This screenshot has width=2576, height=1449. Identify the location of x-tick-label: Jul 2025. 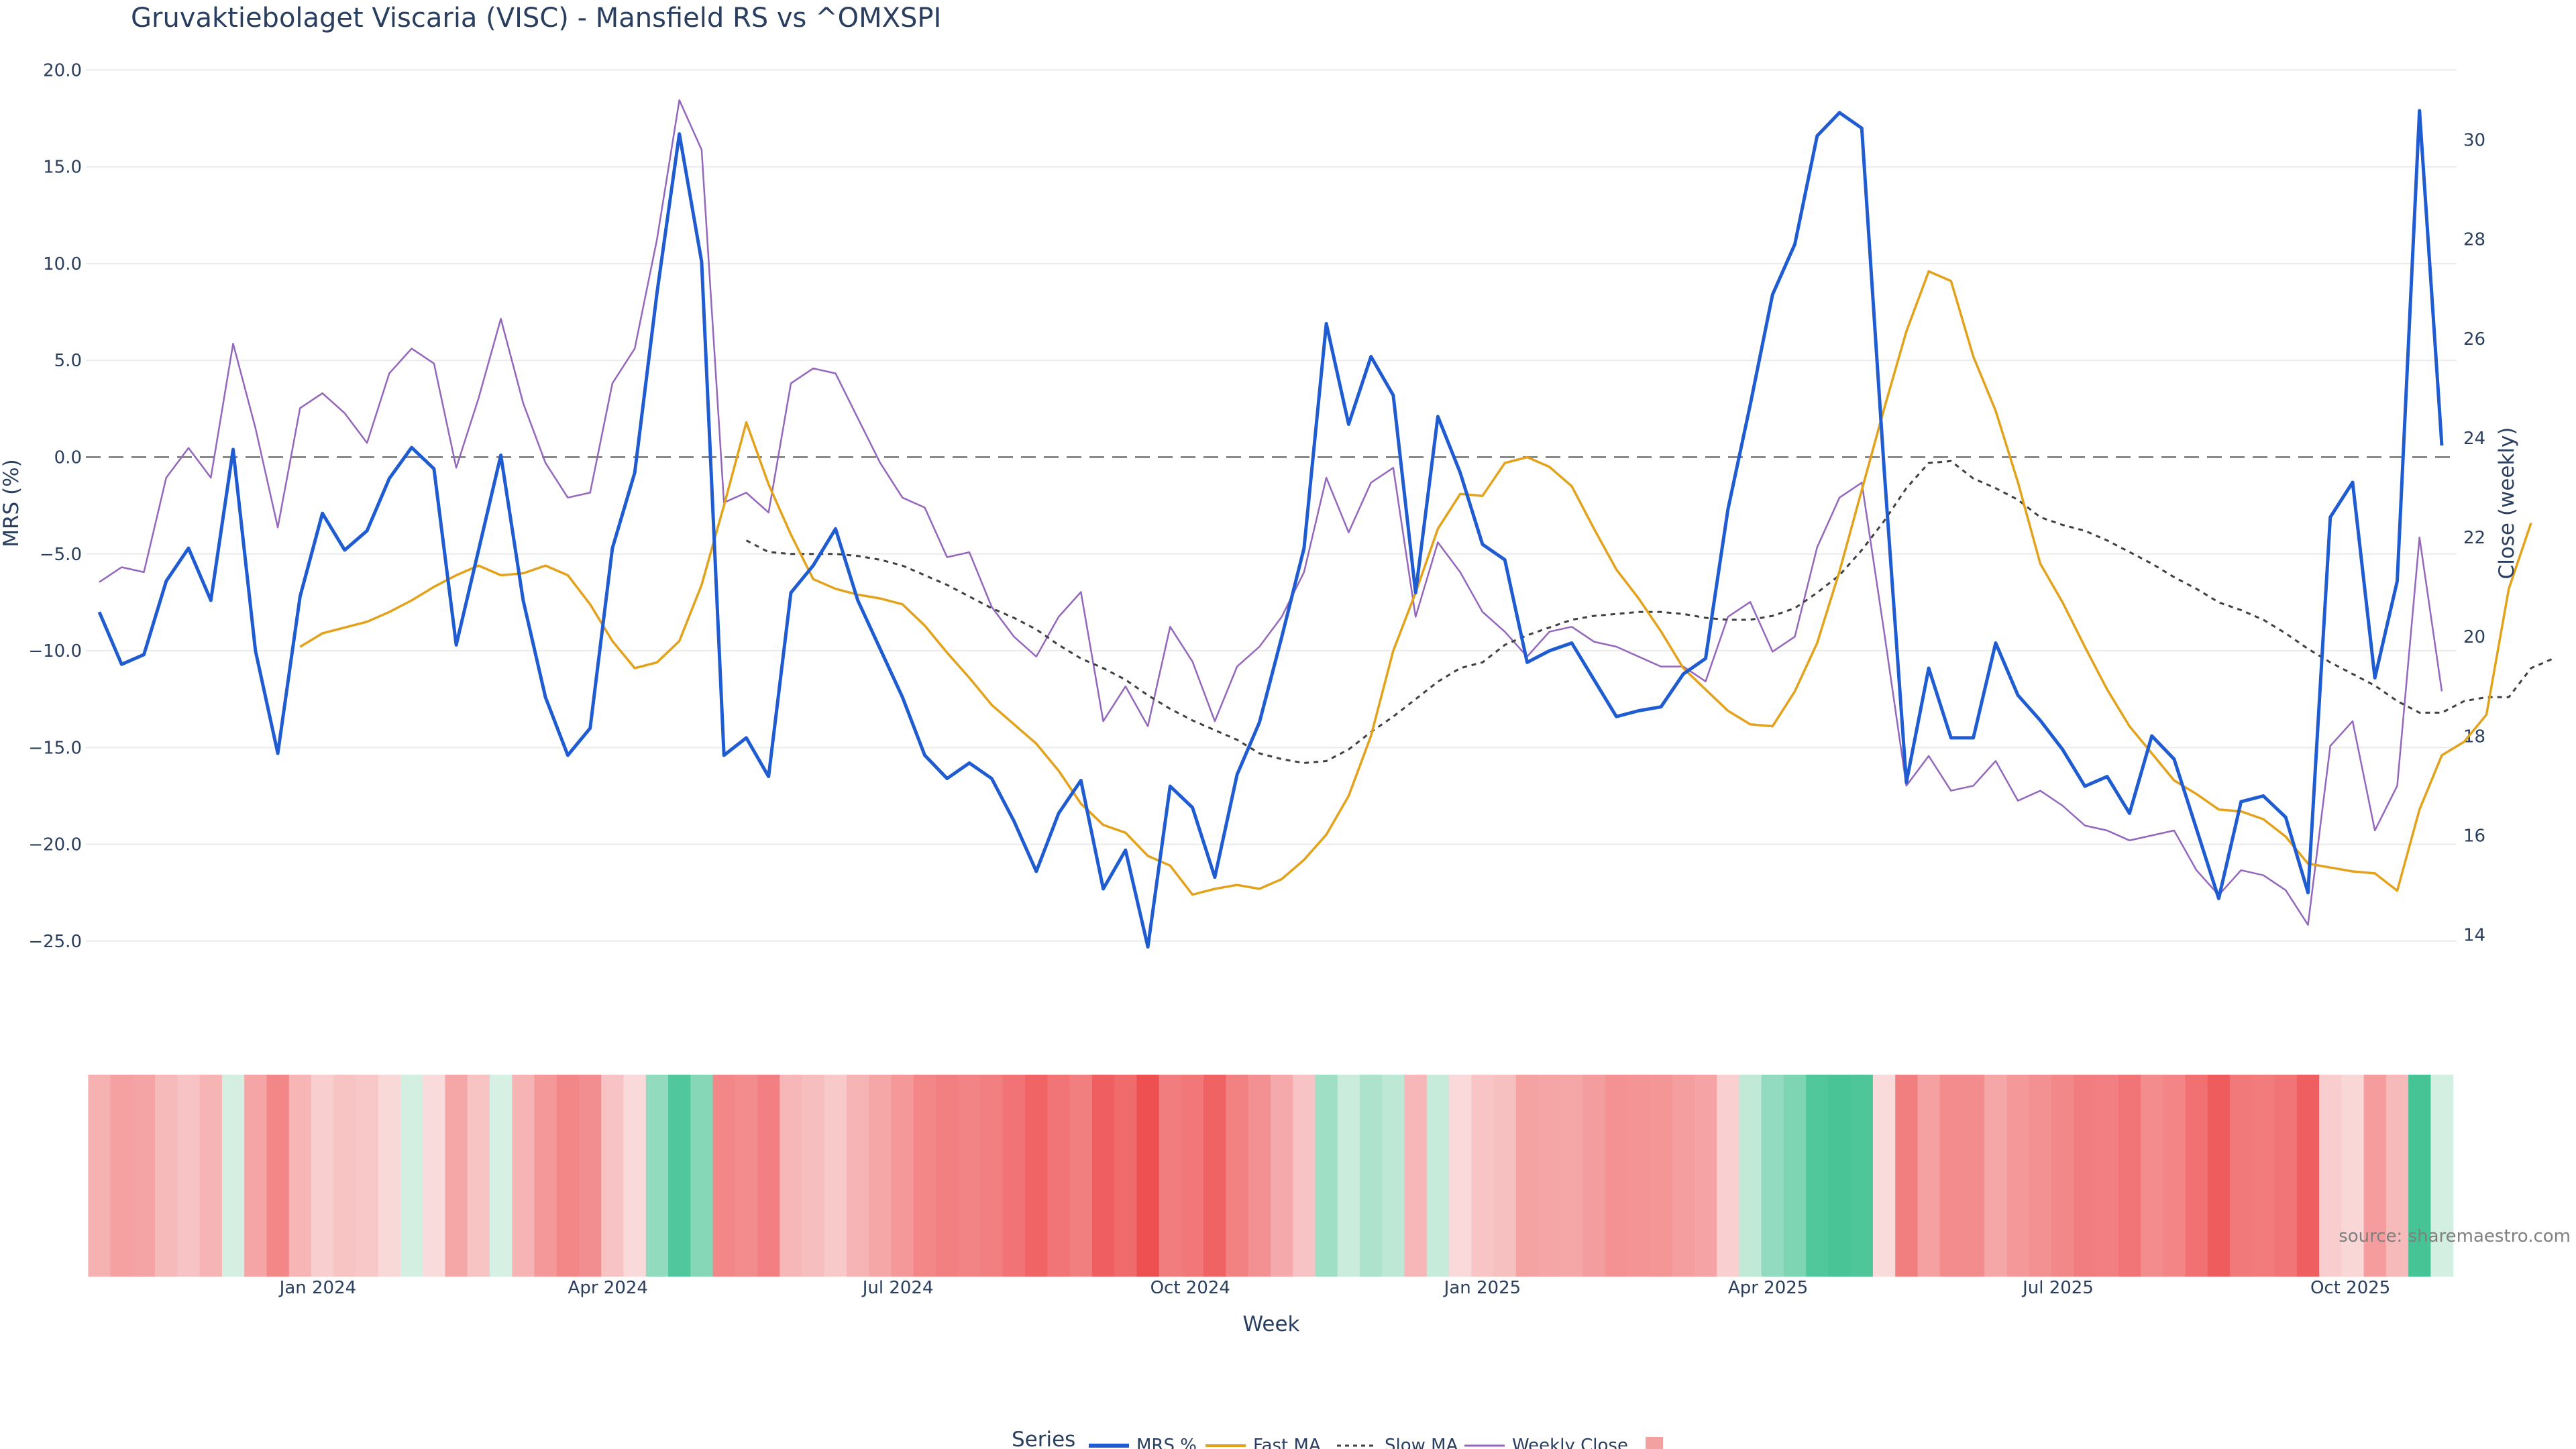
(2057, 1288).